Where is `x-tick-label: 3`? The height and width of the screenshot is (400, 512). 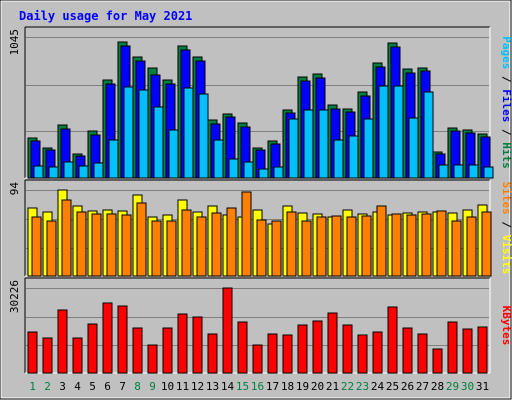
x-tick-label: 3 is located at coordinates (62, 386).